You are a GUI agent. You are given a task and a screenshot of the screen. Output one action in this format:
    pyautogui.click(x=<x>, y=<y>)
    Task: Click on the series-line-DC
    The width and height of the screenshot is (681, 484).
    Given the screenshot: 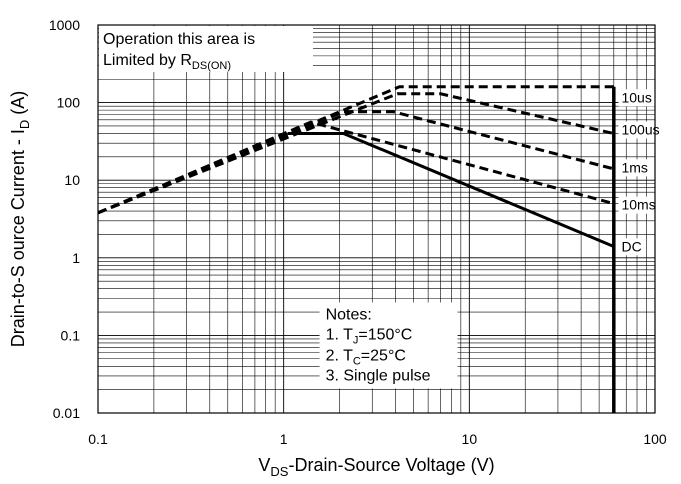 What is the action you would take?
    pyautogui.click(x=451, y=190)
    